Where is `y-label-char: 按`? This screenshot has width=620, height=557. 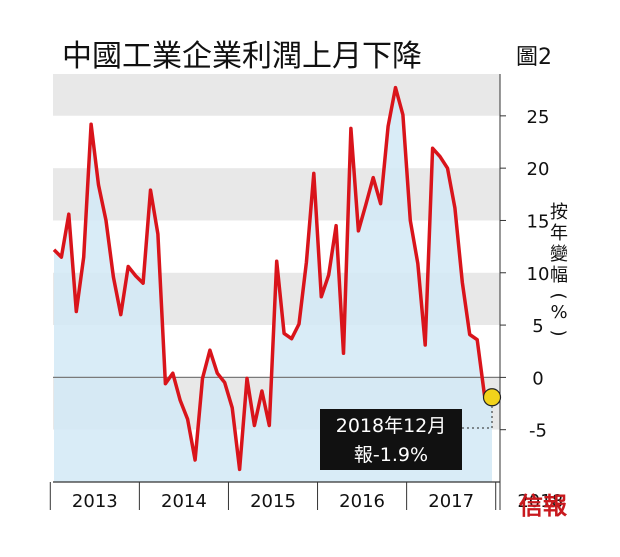
y-label-char: 按 is located at coordinates (559, 212).